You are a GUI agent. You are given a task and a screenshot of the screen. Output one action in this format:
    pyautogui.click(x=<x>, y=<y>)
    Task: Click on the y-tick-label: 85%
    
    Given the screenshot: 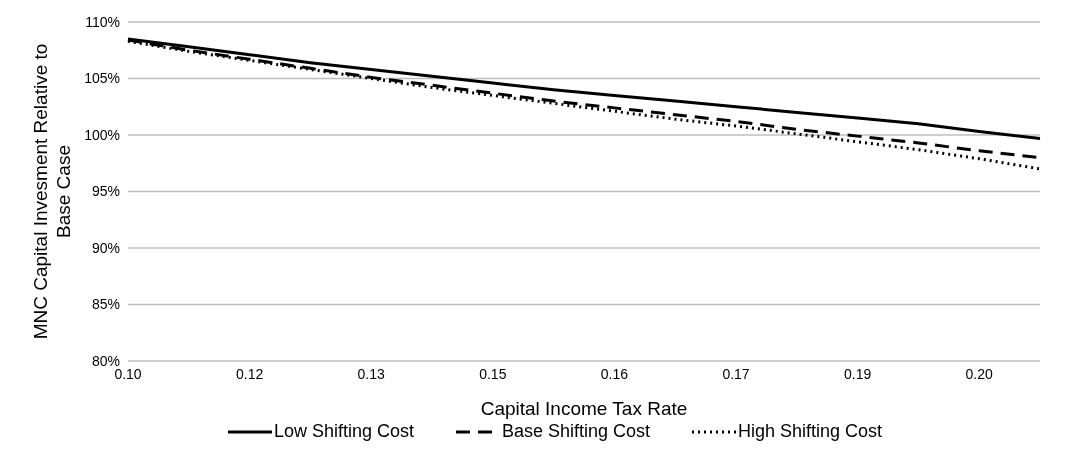 What is the action you would take?
    pyautogui.click(x=105, y=304)
    